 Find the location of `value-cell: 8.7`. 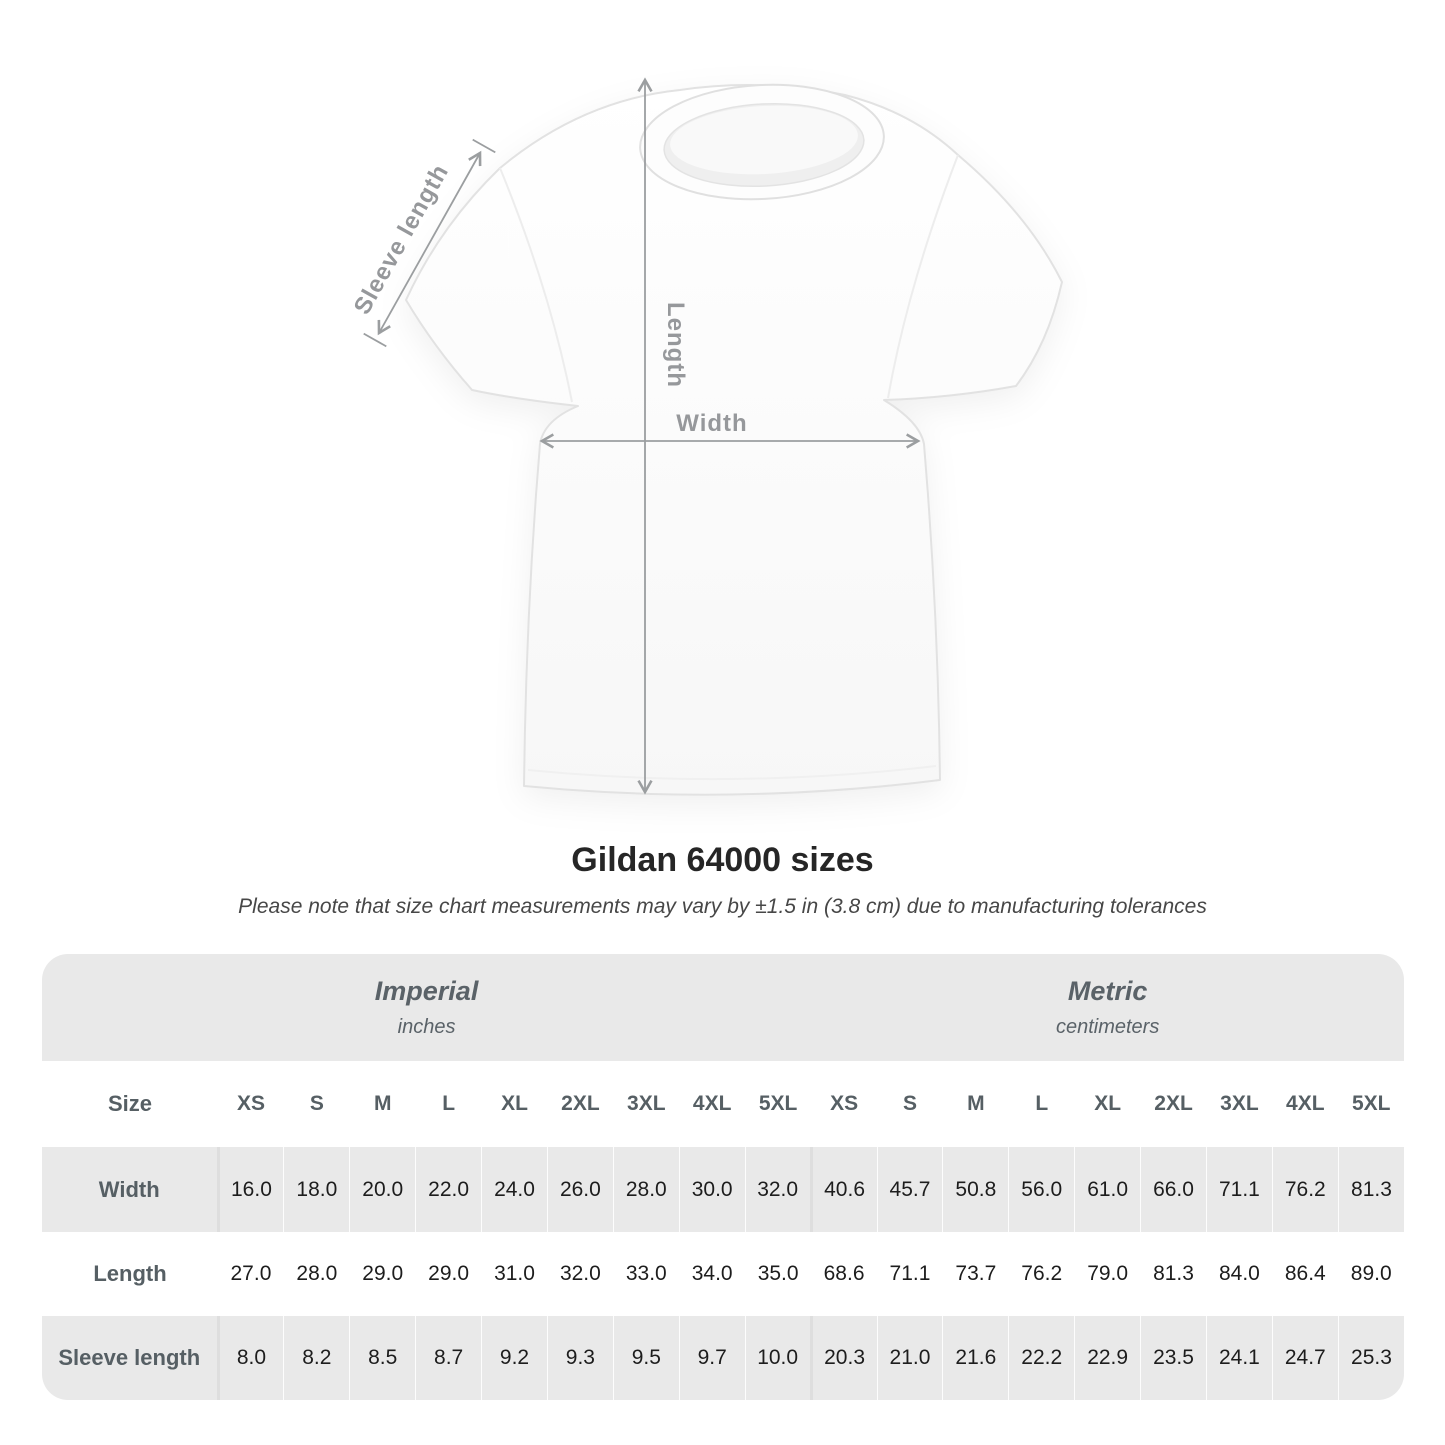

value-cell: 8.7 is located at coordinates (448, 1357).